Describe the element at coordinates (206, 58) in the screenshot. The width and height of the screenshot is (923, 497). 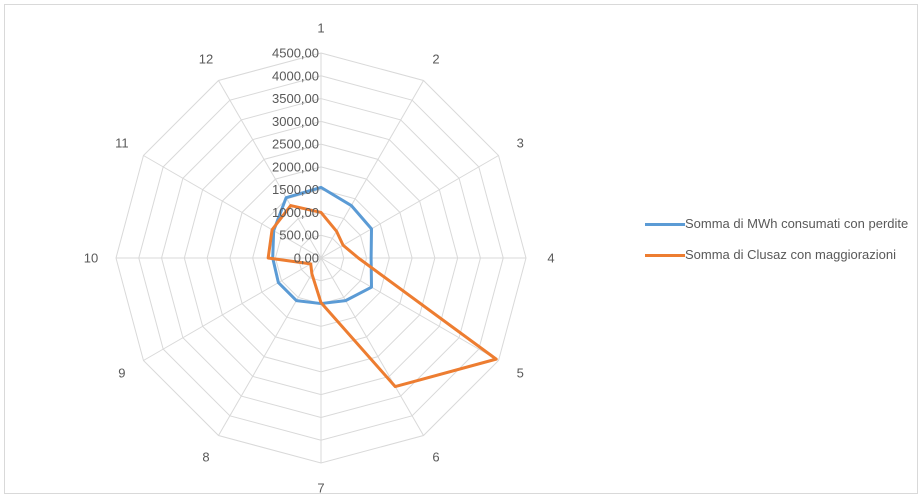
I see `category-label-12: 12` at that location.